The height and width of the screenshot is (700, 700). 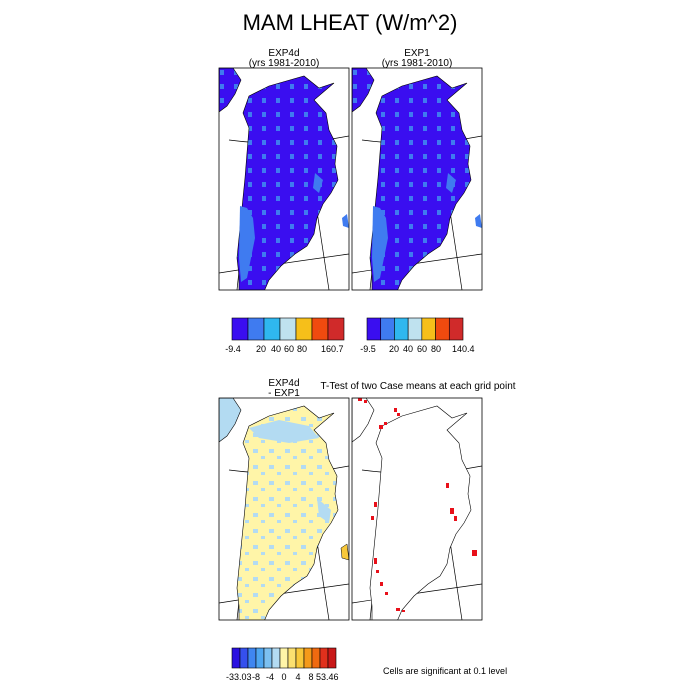 I want to click on colorbar-exp4d-label: 80, so click(x=301, y=349).